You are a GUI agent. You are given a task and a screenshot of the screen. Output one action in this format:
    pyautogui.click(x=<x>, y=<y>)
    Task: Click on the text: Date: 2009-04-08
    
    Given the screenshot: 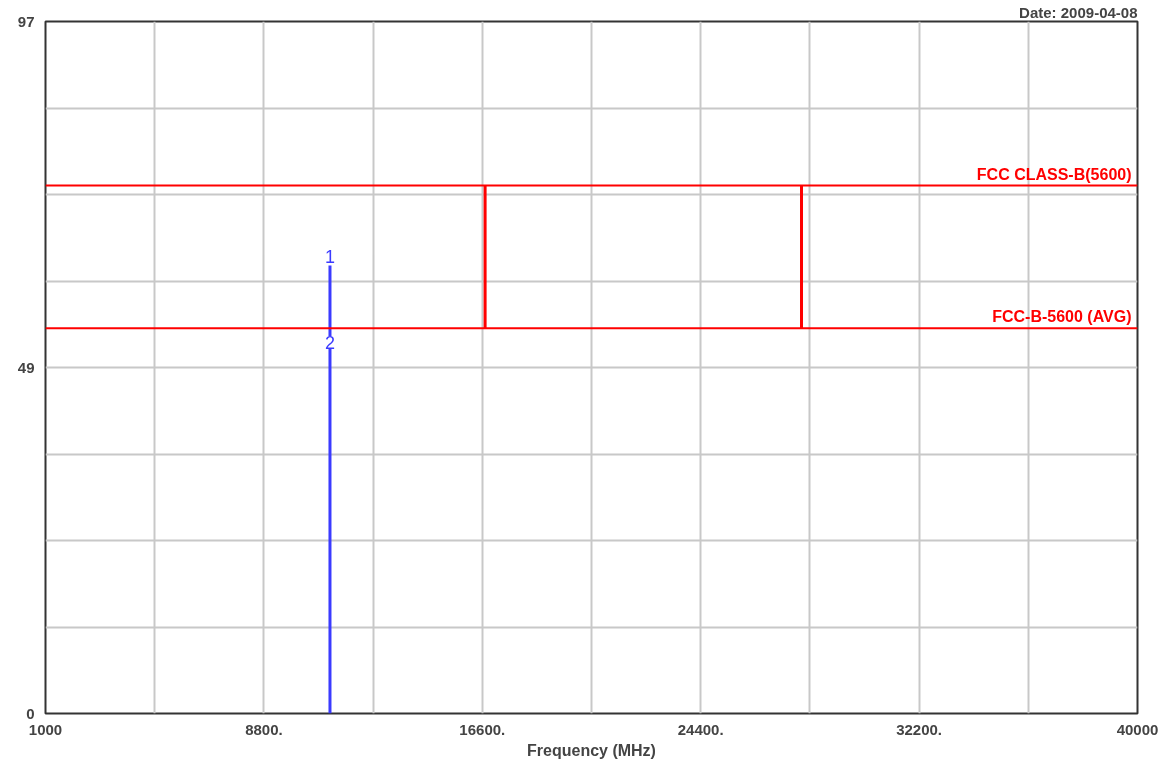 What is the action you would take?
    pyautogui.click(x=1078, y=12)
    